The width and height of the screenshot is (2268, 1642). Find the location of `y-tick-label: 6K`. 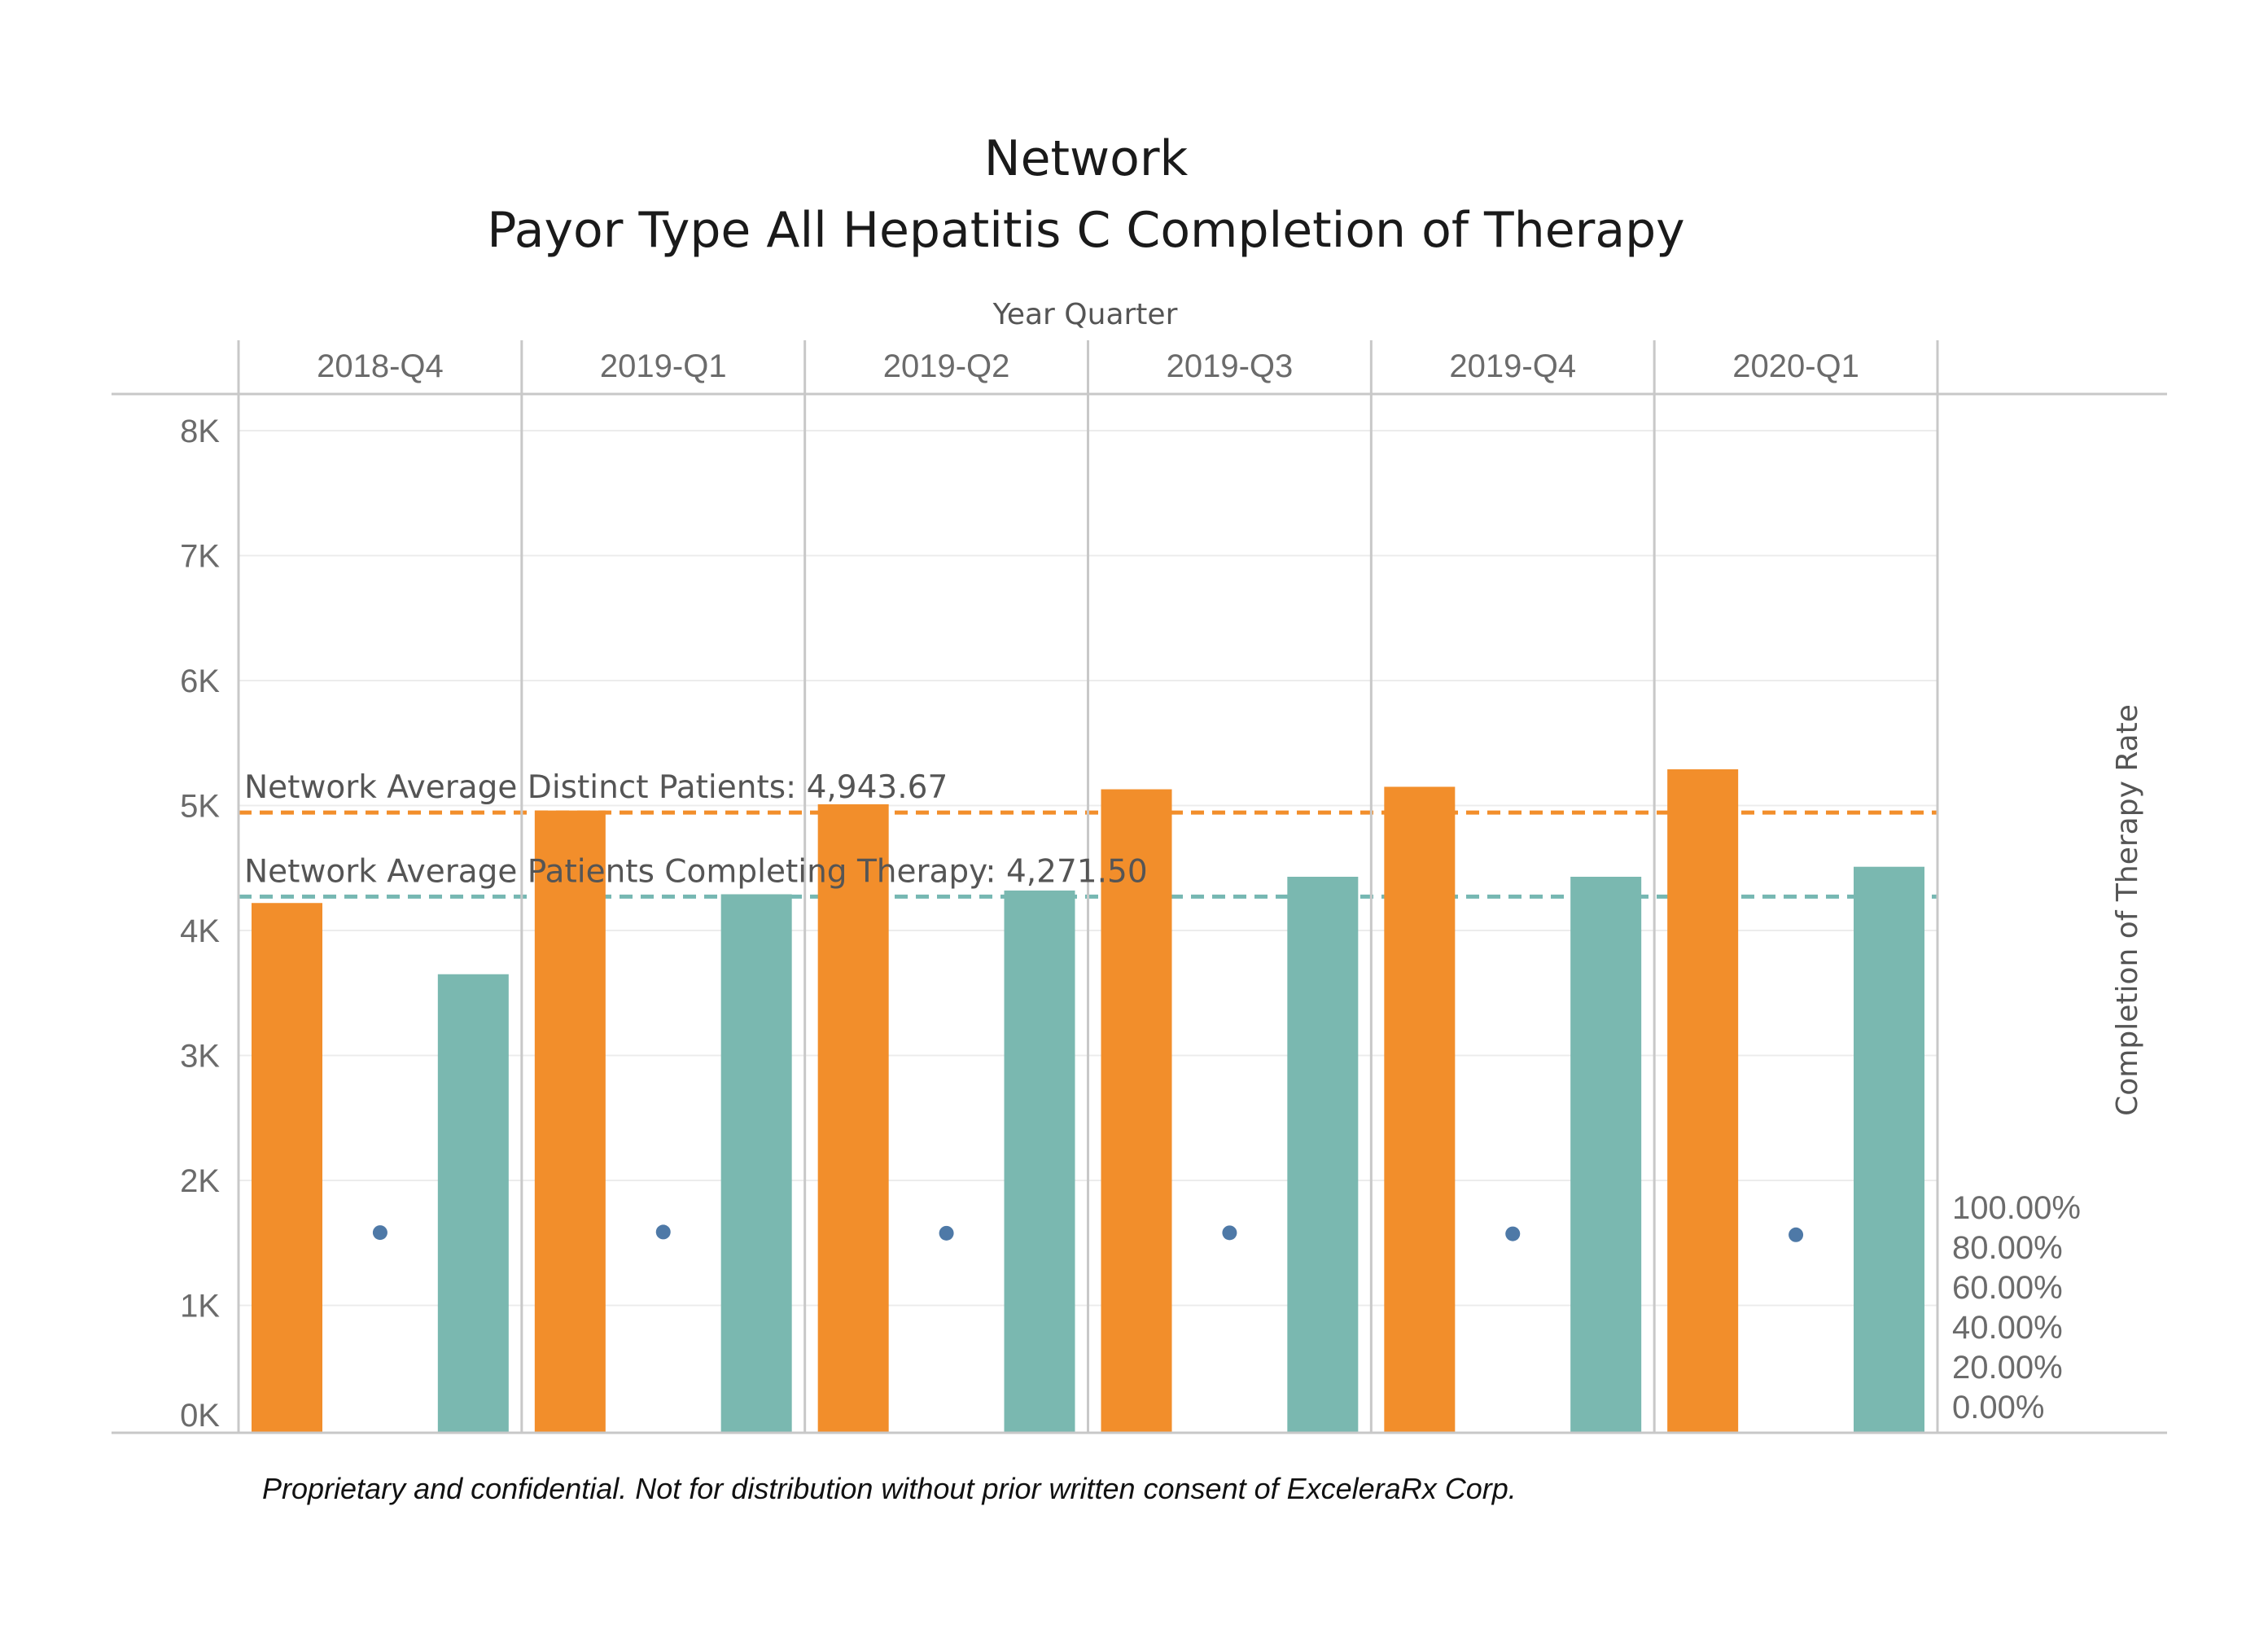

y-tick-label: 6K is located at coordinates (200, 681).